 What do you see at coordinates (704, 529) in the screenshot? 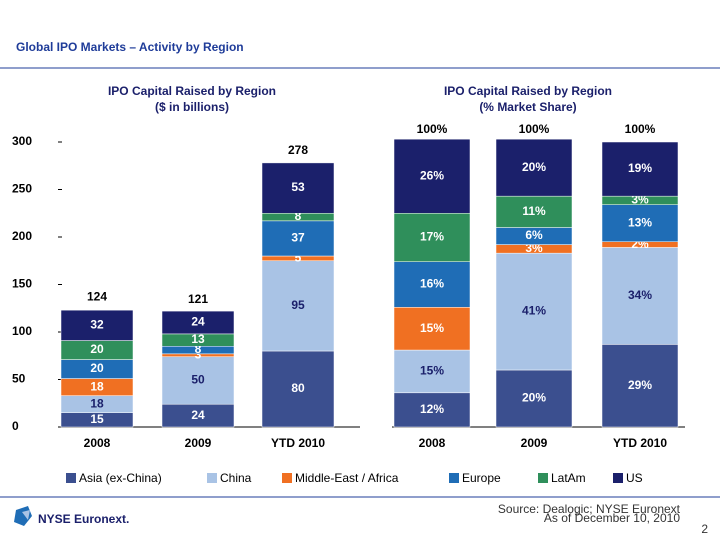
I see `page-number: 2` at bounding box center [704, 529].